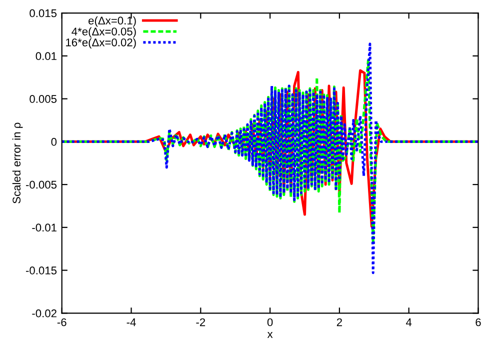 Image resolution: width=491 pixels, height=343 pixels. What do you see at coordinates (339, 322) in the screenshot?
I see `x-tick-label: 2` at bounding box center [339, 322].